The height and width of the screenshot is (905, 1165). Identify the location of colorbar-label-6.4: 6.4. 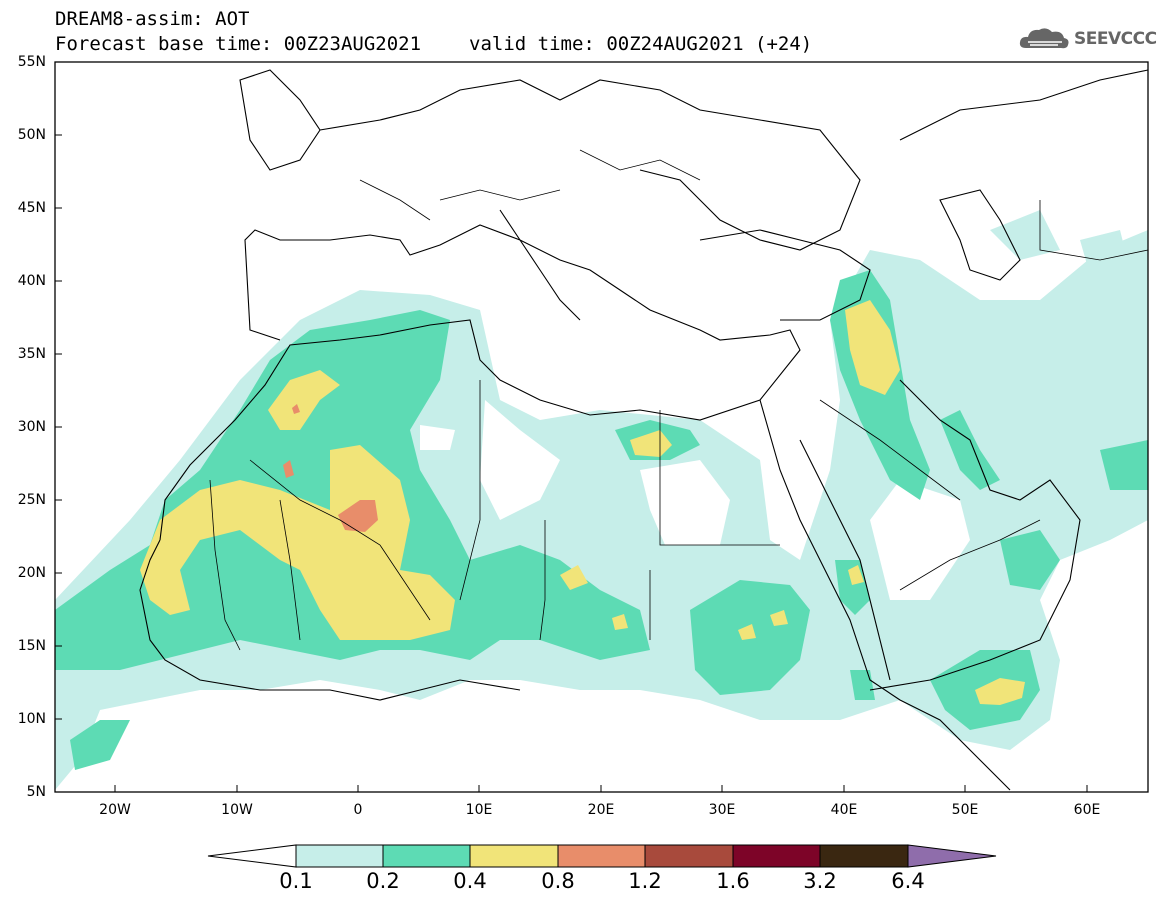
(908, 881).